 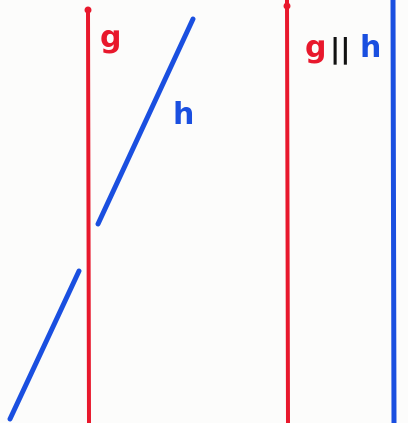 I want to click on line-g-left, so click(x=88, y=215).